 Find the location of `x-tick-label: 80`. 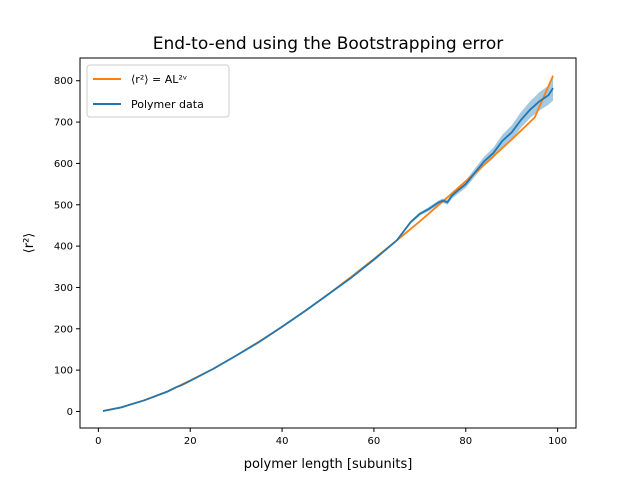

x-tick-label: 80 is located at coordinates (465, 441).